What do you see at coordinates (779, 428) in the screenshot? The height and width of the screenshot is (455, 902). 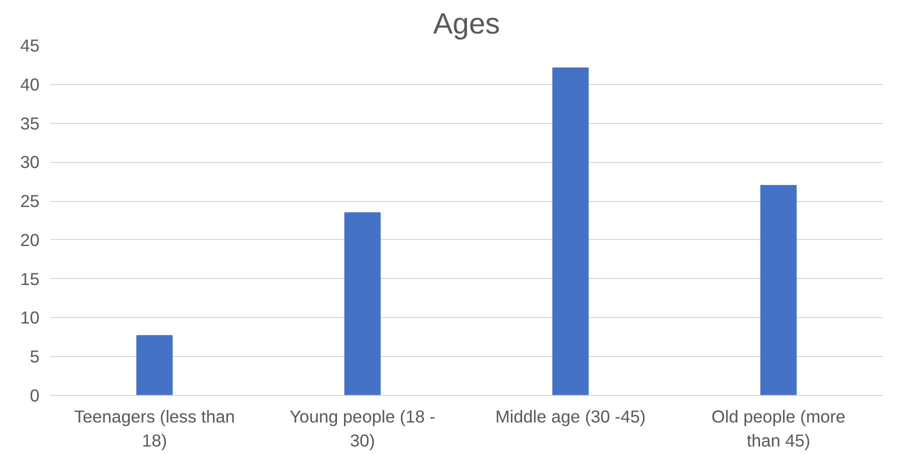 I see `x-tick-label: Old people (more than 45)` at bounding box center [779, 428].